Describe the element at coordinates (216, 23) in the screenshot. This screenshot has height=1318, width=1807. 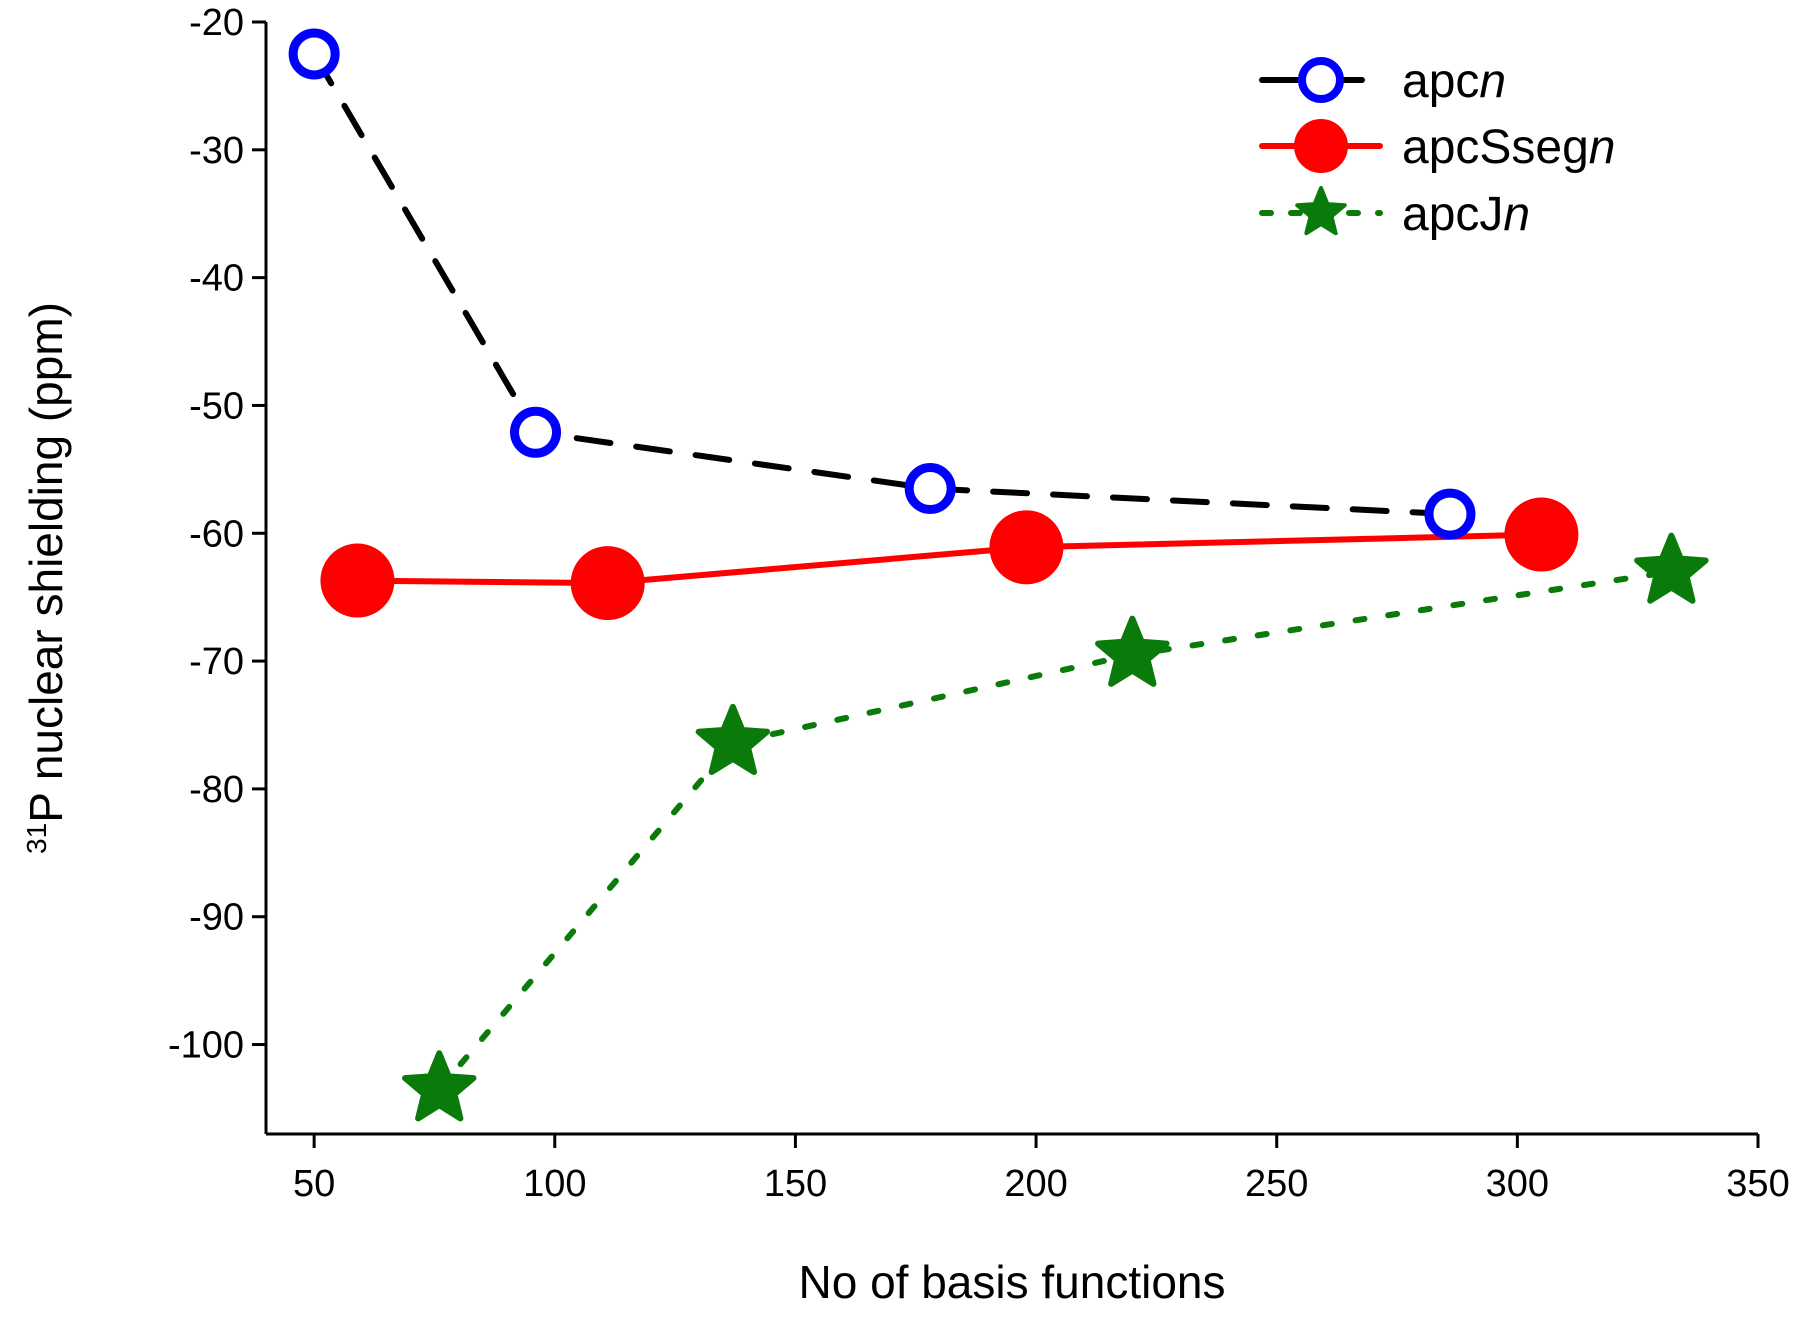
I see `y-tick-label: -20` at that location.